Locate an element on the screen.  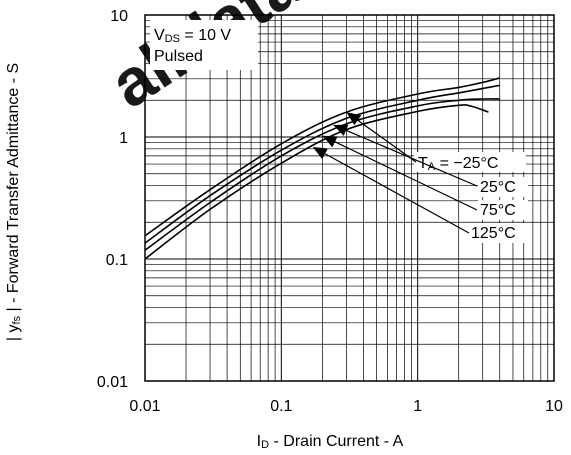
y-tick-label: 0.01 is located at coordinates (112, 382).